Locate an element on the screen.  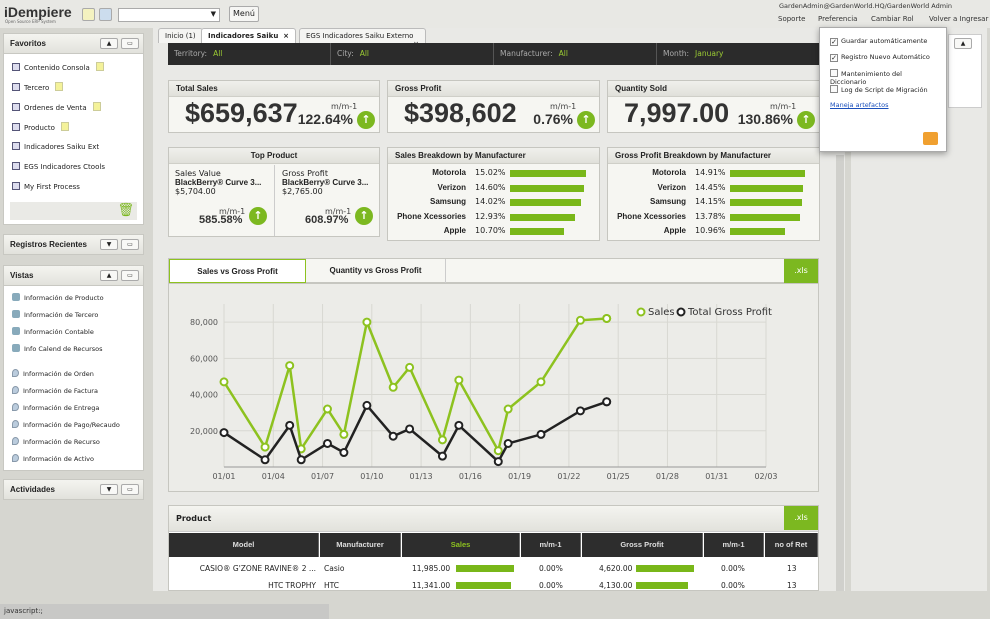
column-header: Gross Profit is located at coordinates (642, 545).